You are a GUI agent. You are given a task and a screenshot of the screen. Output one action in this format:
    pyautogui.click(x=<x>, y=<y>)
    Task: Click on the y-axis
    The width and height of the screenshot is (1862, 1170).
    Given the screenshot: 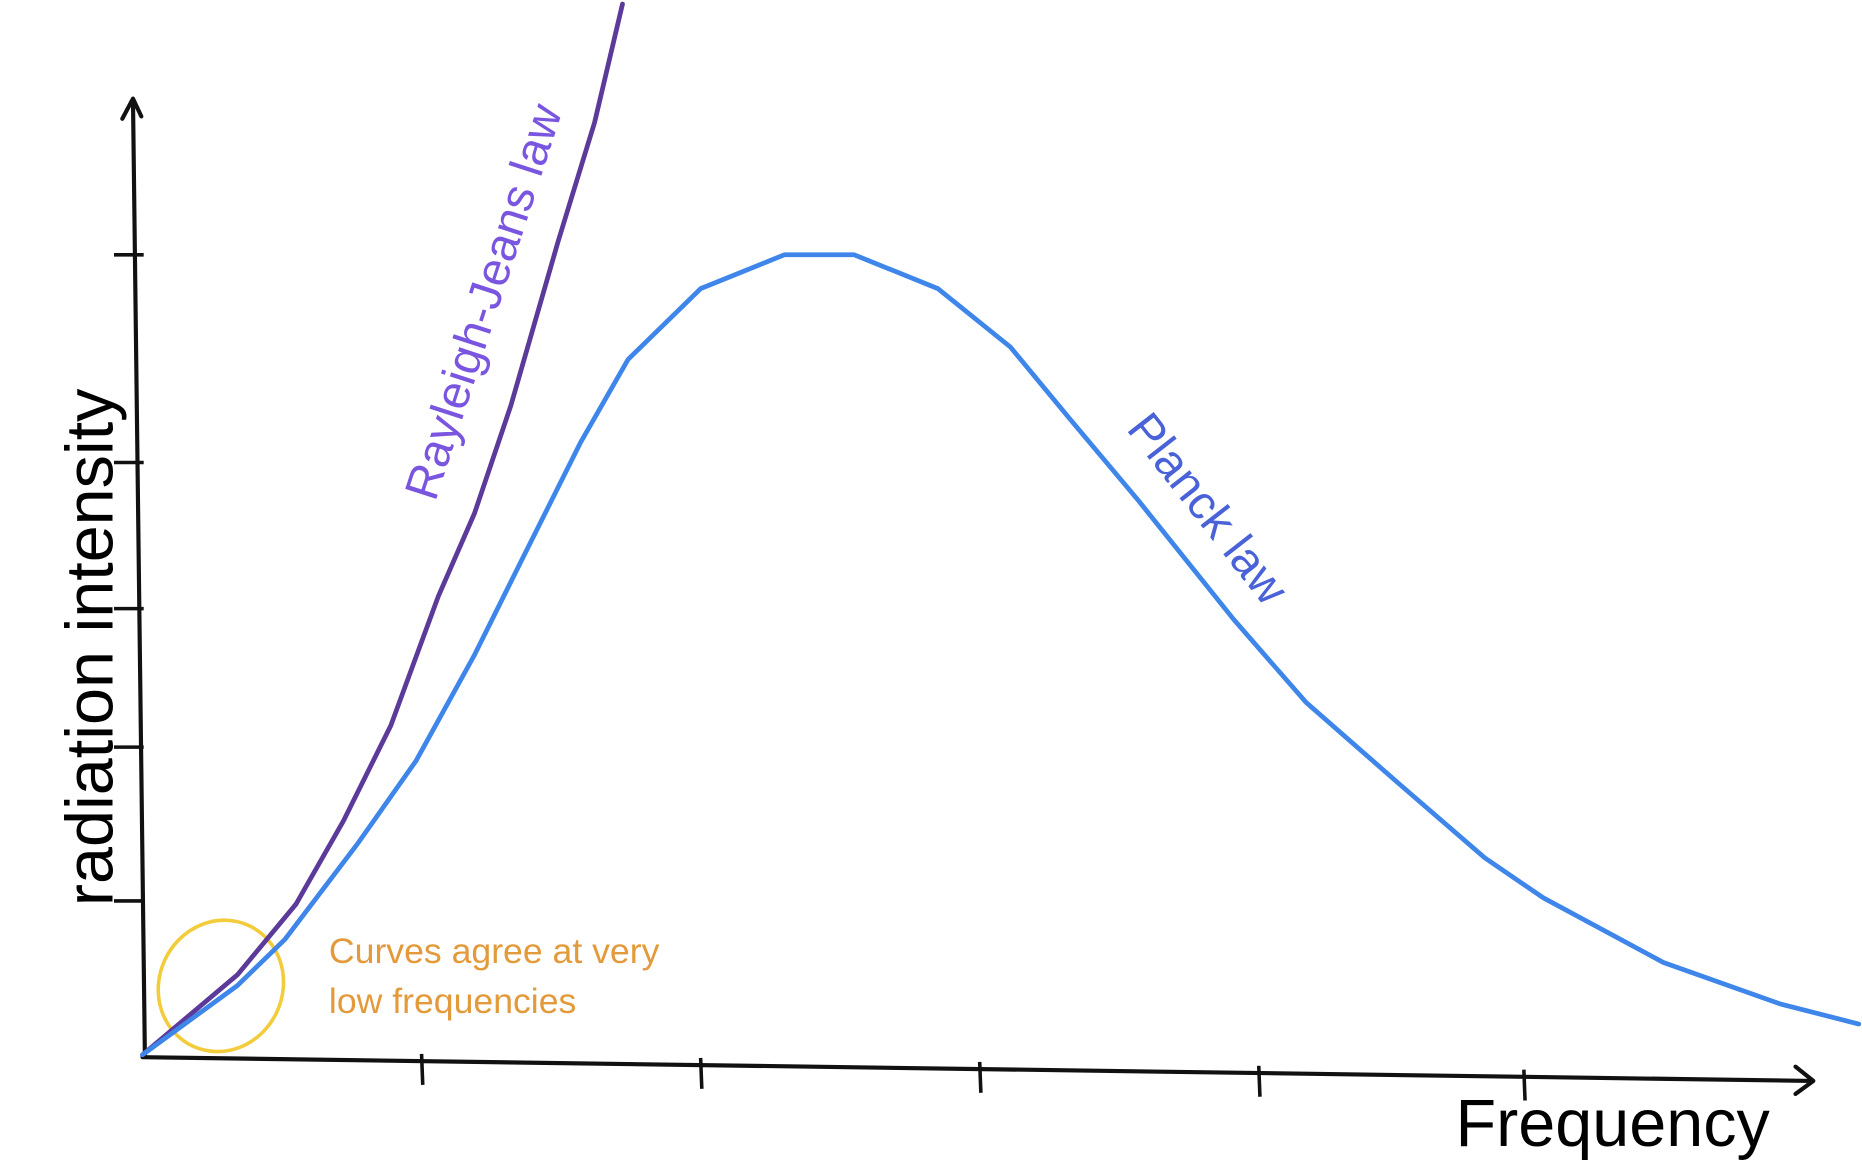 What is the action you would take?
    pyautogui.click(x=133, y=576)
    